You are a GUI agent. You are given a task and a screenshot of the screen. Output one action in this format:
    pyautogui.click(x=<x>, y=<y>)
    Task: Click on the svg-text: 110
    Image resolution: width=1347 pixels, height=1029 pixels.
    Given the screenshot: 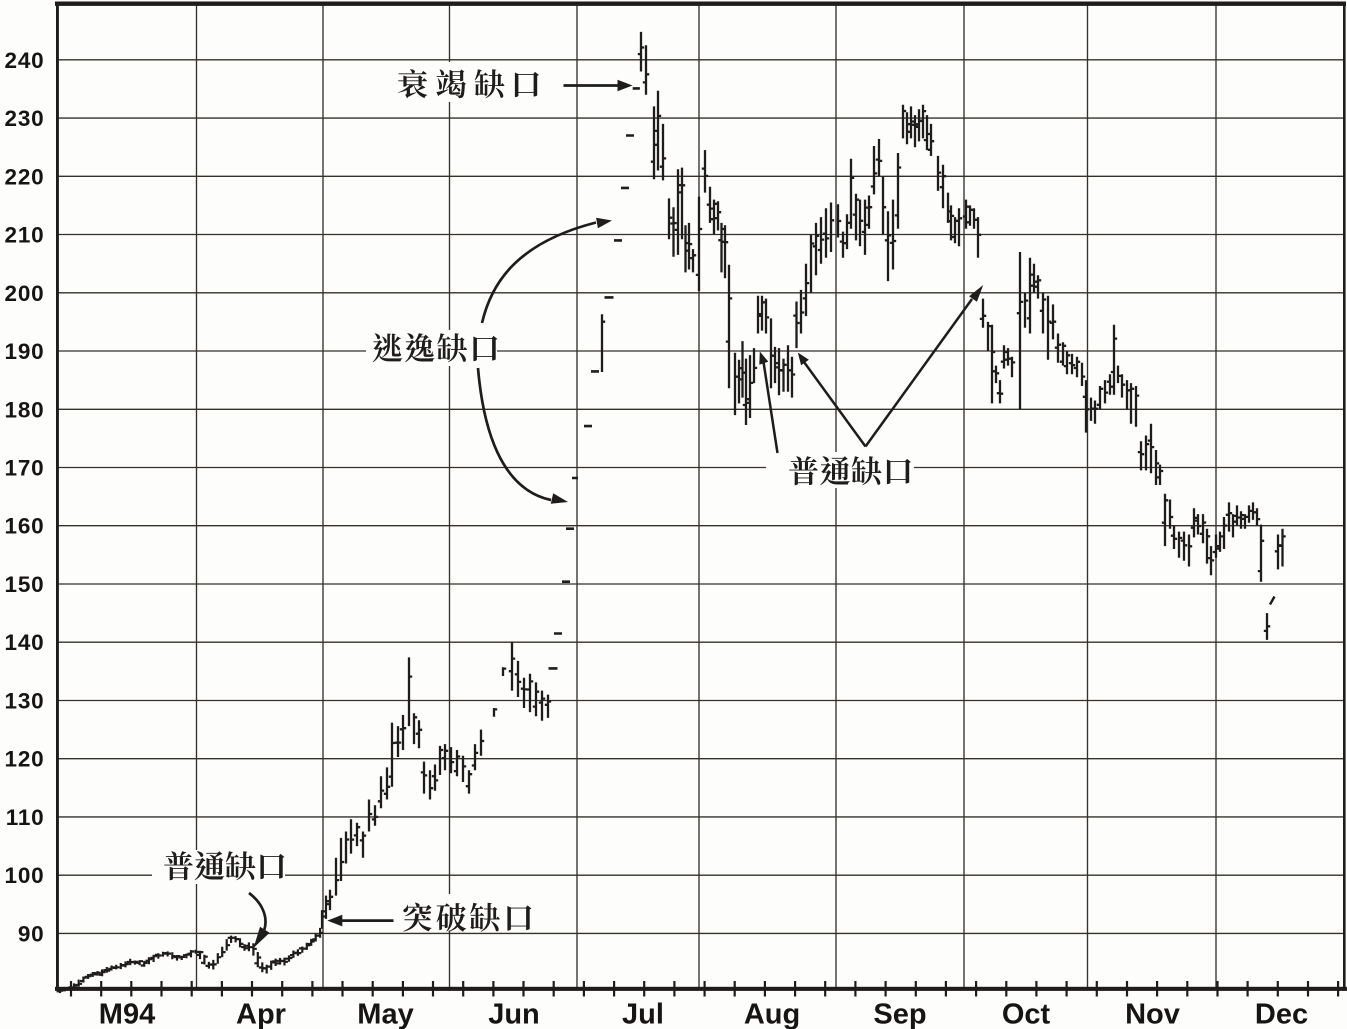 What is the action you would take?
    pyautogui.click(x=25, y=817)
    